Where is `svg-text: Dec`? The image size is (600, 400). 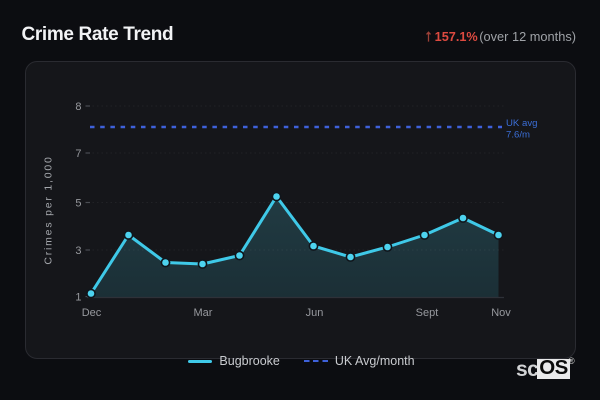 svg-text: Dec is located at coordinates (92, 313).